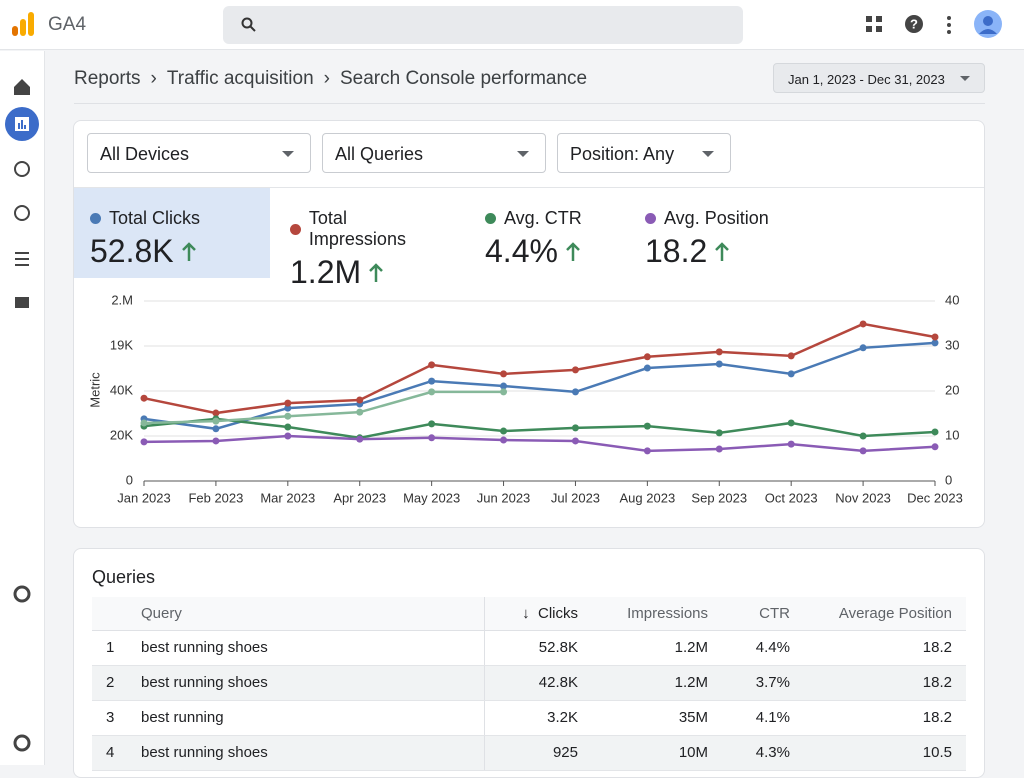  I want to click on configure-icon, so click(22, 259).